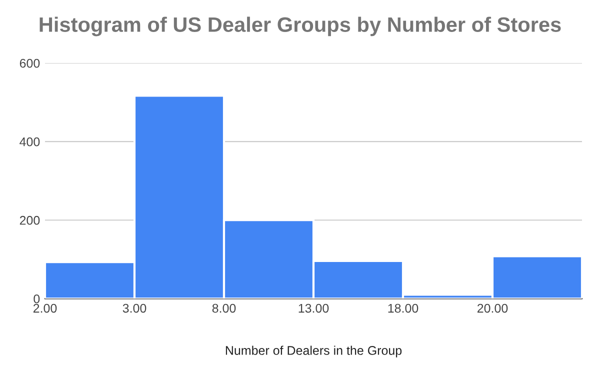 The width and height of the screenshot is (600, 371). What do you see at coordinates (314, 352) in the screenshot?
I see `x-axis-title: Number of Dealers in the Group` at bounding box center [314, 352].